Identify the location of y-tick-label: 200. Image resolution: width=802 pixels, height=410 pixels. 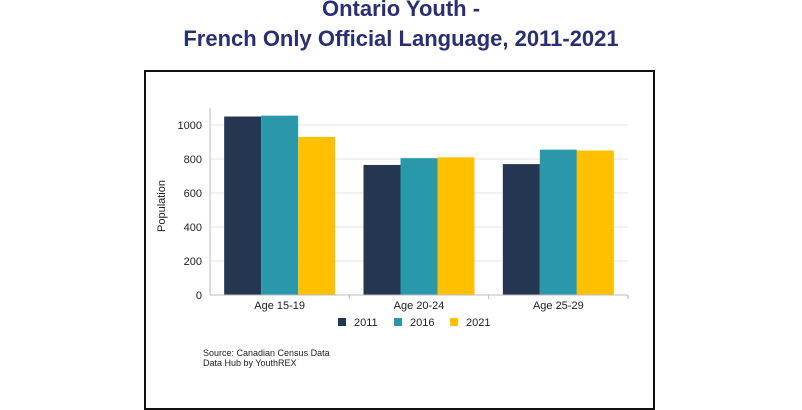
(193, 262).